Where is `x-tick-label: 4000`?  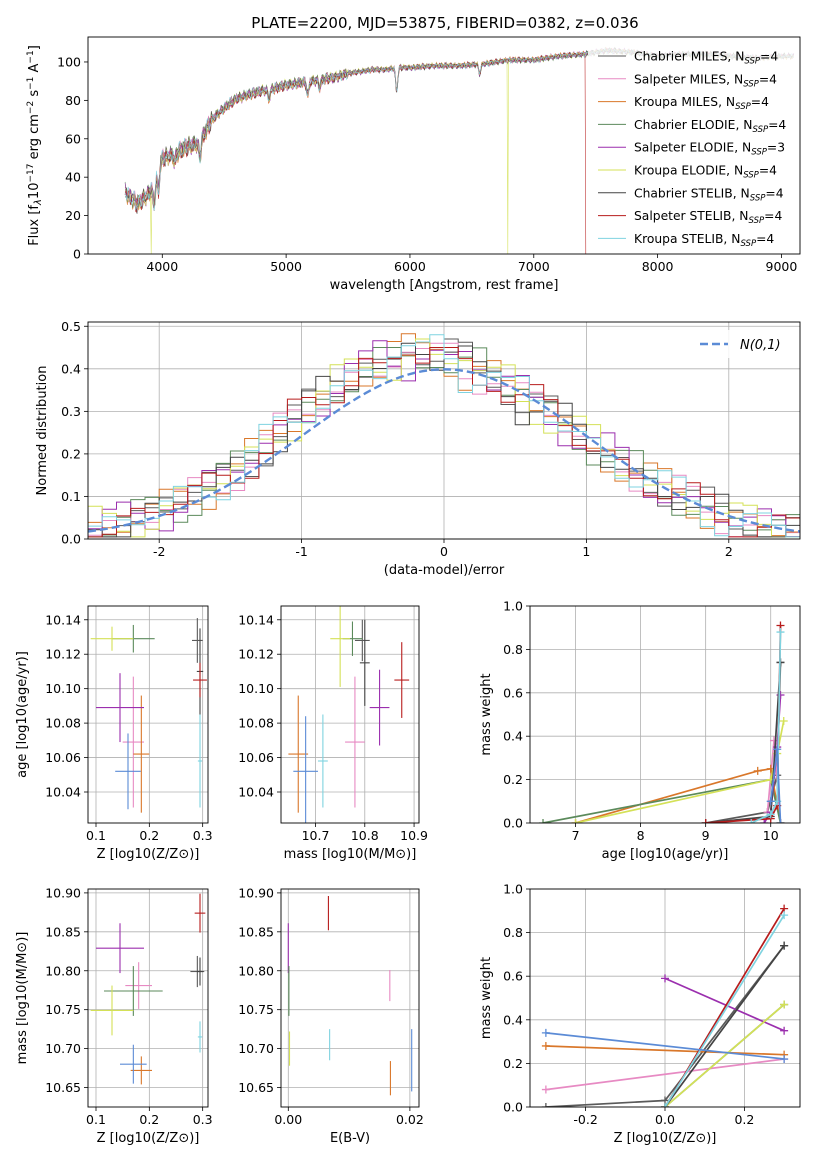
x-tick-label: 4000 is located at coordinates (162, 266).